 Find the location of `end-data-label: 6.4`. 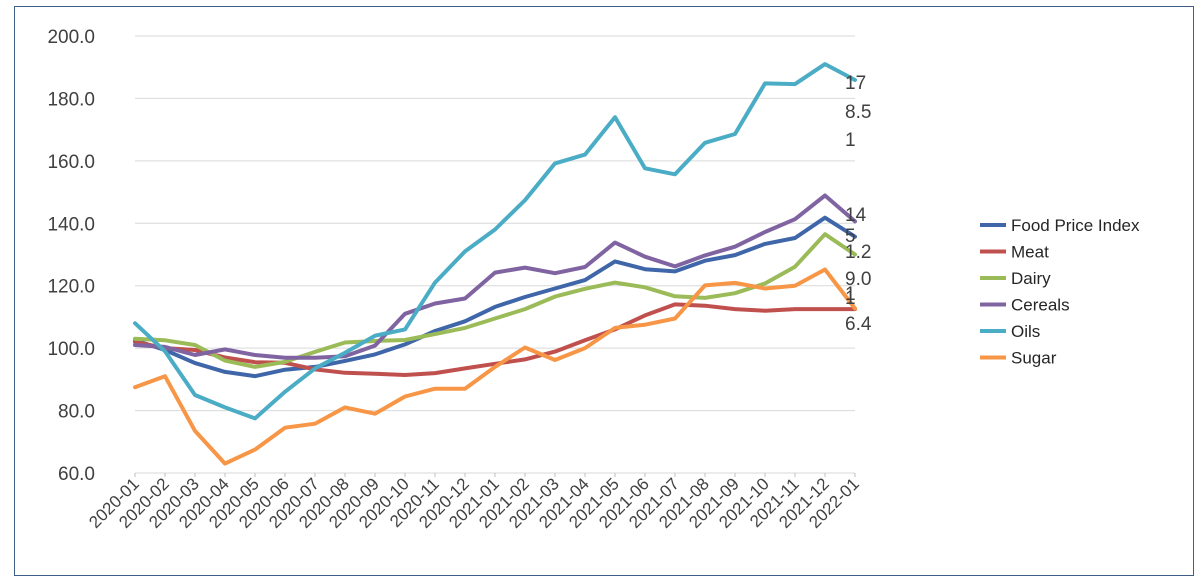

end-data-label: 6.4 is located at coordinates (858, 324).